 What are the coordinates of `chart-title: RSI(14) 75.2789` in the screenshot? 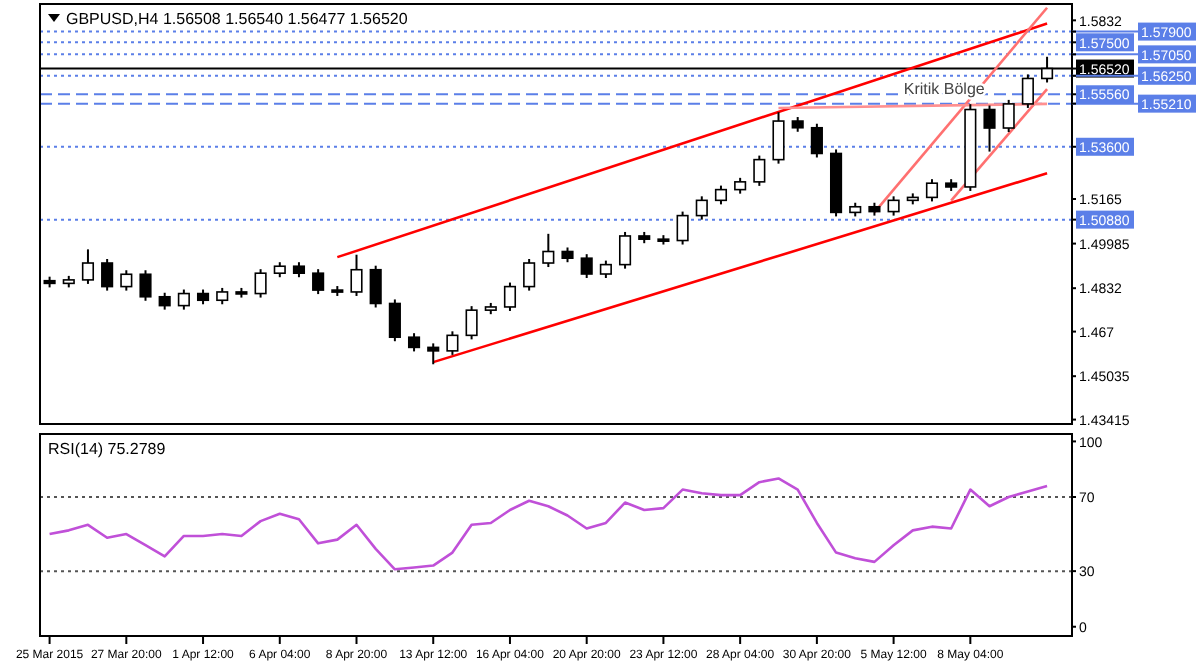 It's located at (107, 449).